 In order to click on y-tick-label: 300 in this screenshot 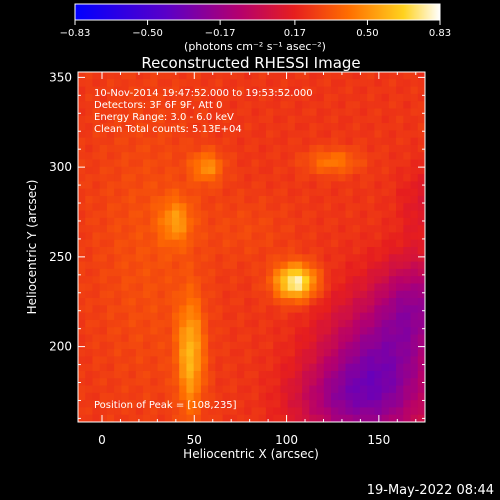, I will do `click(60, 167)`.